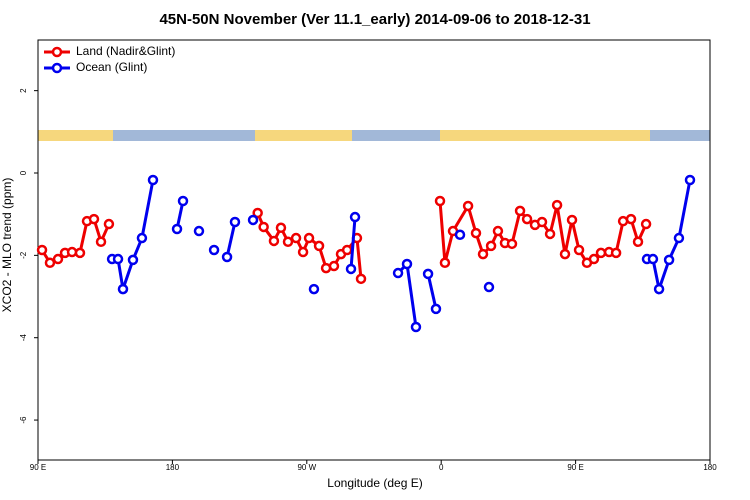 The image size is (750, 500). Describe the element at coordinates (23, 338) in the screenshot. I see `y-tick-label: -4` at that location.